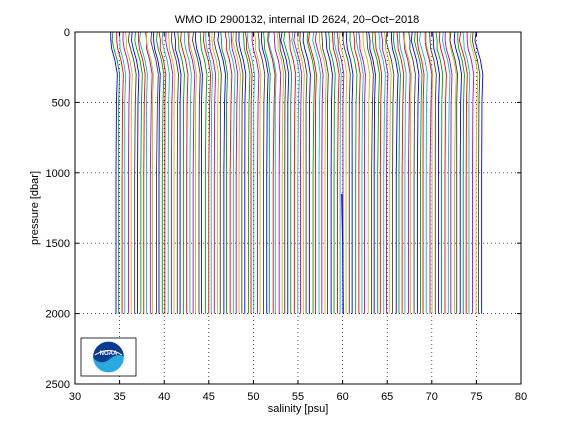 Image resolution: width=576 pixels, height=432 pixels. Describe the element at coordinates (58, 385) in the screenshot. I see `y-tick-label: 2500` at that location.